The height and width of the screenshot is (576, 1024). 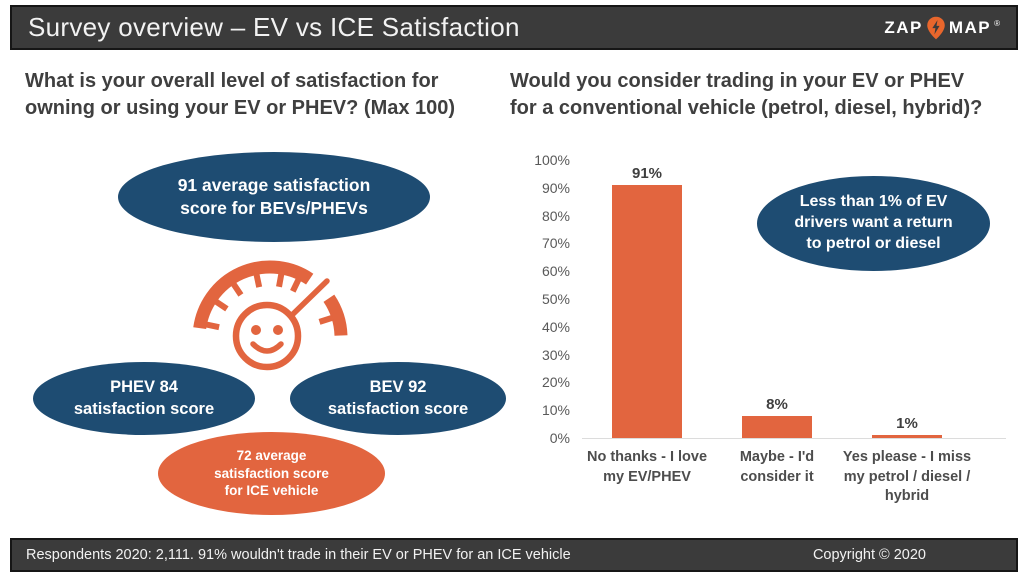 I want to click on bar-slot: 1%, so click(x=907, y=299).